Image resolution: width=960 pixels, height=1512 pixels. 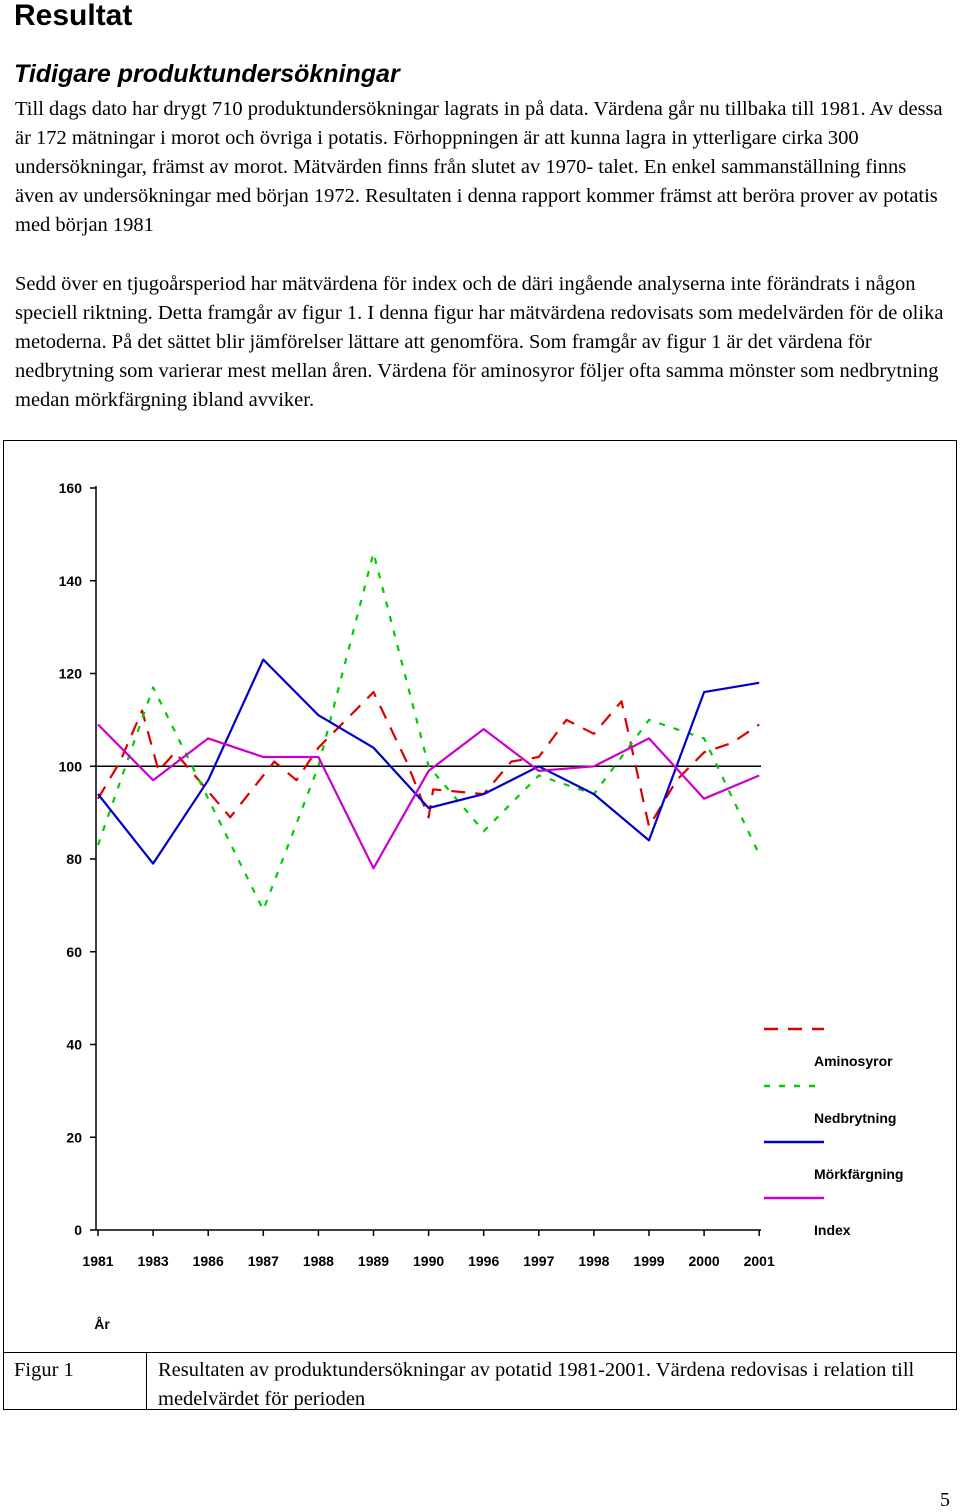 What do you see at coordinates (207, 74) in the screenshot?
I see `section-heading: Tidigare produktundersökningar` at bounding box center [207, 74].